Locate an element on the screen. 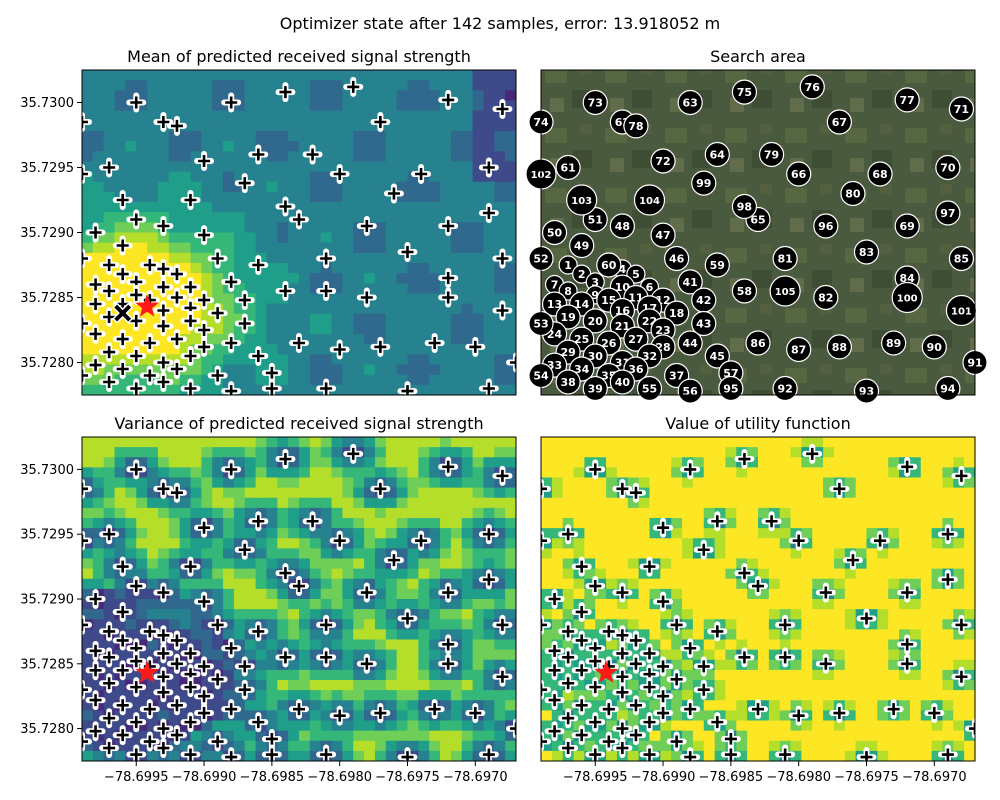 This screenshot has width=1000, height=800. sample-circle: 94 is located at coordinates (948, 388).